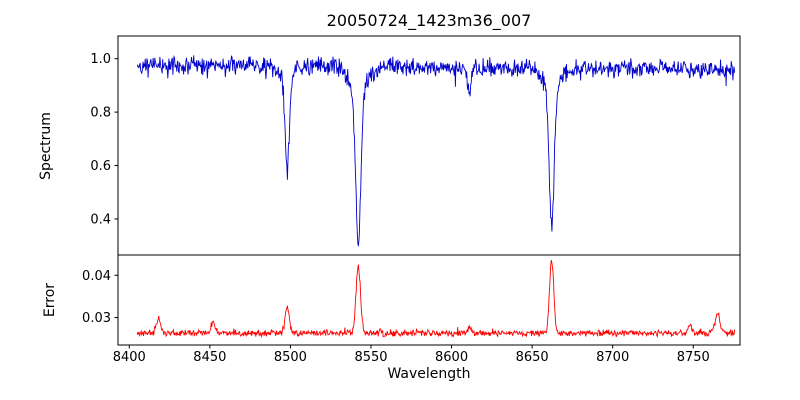 This screenshot has width=800, height=400. What do you see at coordinates (96, 276) in the screenshot?
I see `y-tick-label: 0.04` at bounding box center [96, 276].